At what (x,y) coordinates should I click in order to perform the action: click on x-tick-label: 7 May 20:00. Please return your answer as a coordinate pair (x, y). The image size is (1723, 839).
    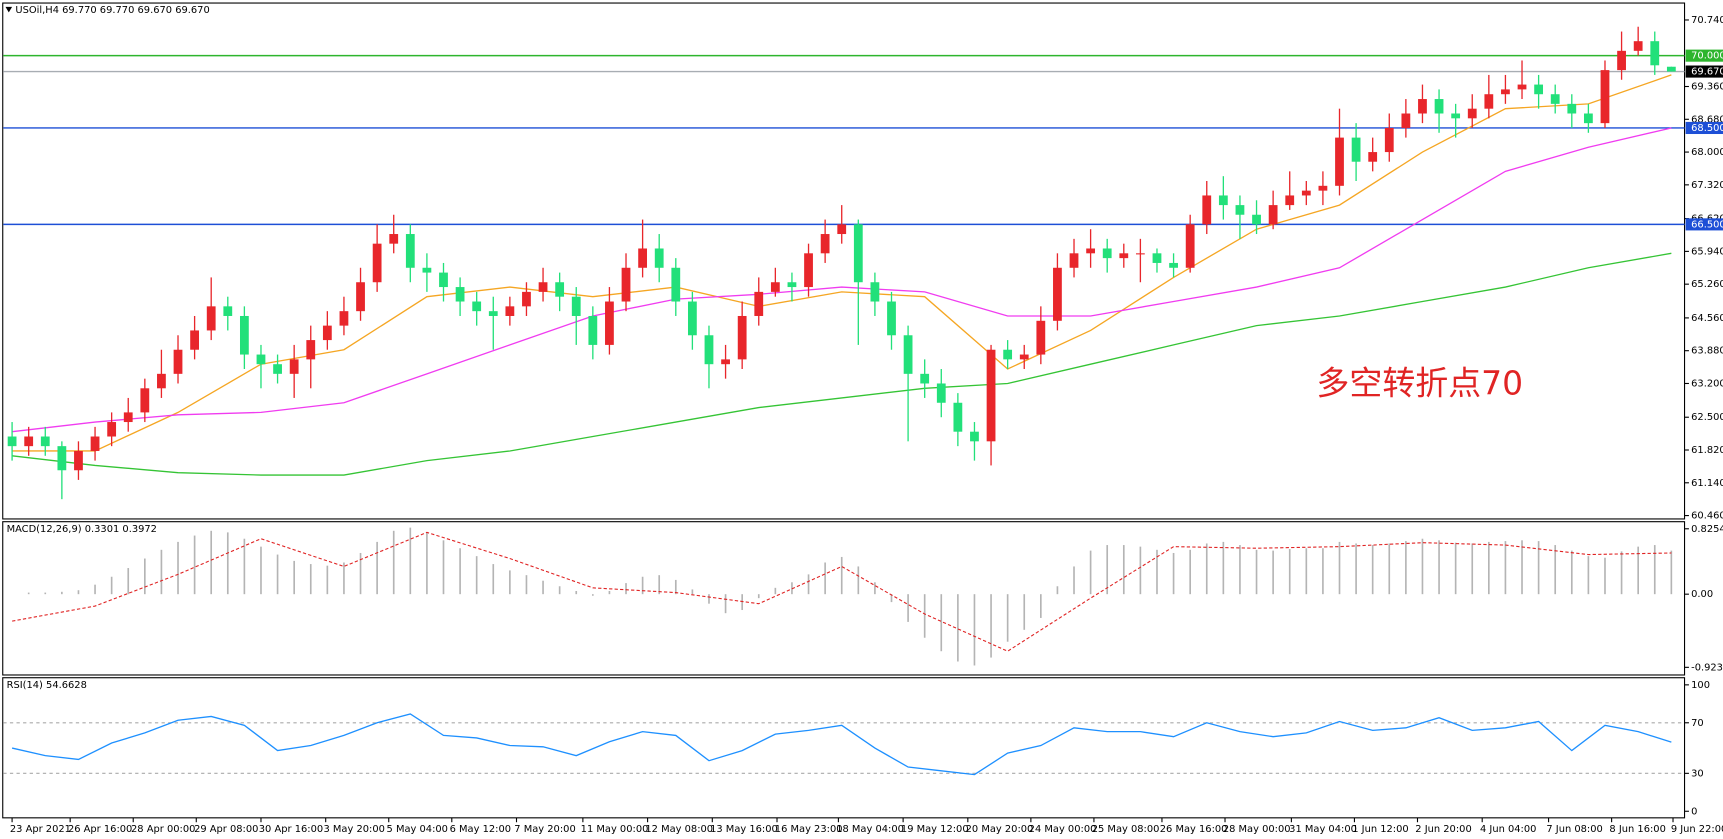
    Looking at the image, I should click on (544, 829).